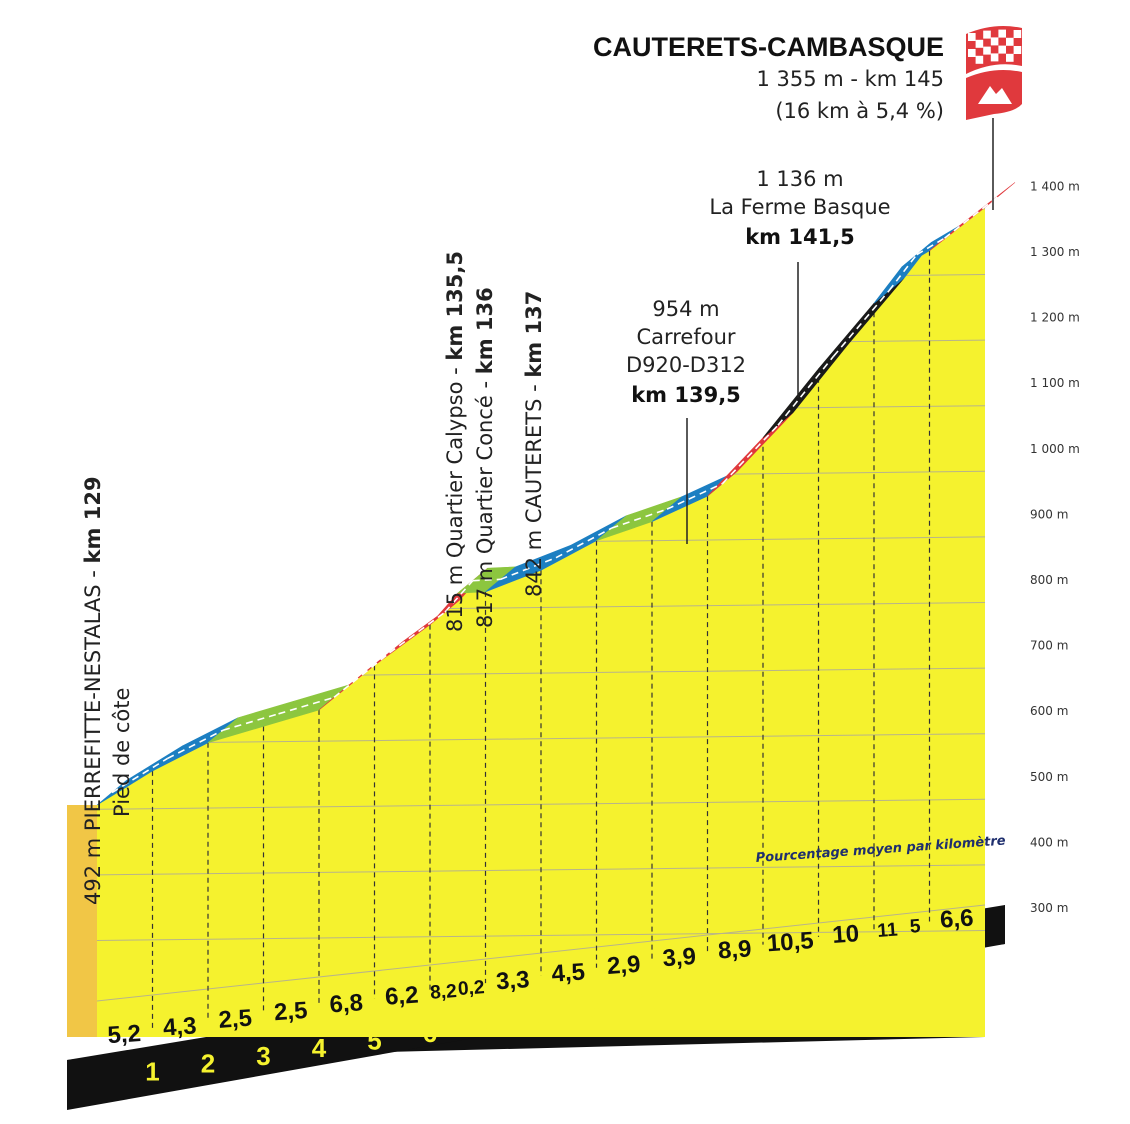  Describe the element at coordinates (1049, 646) in the screenshot. I see `altitude-tick-label: 700 m` at that location.